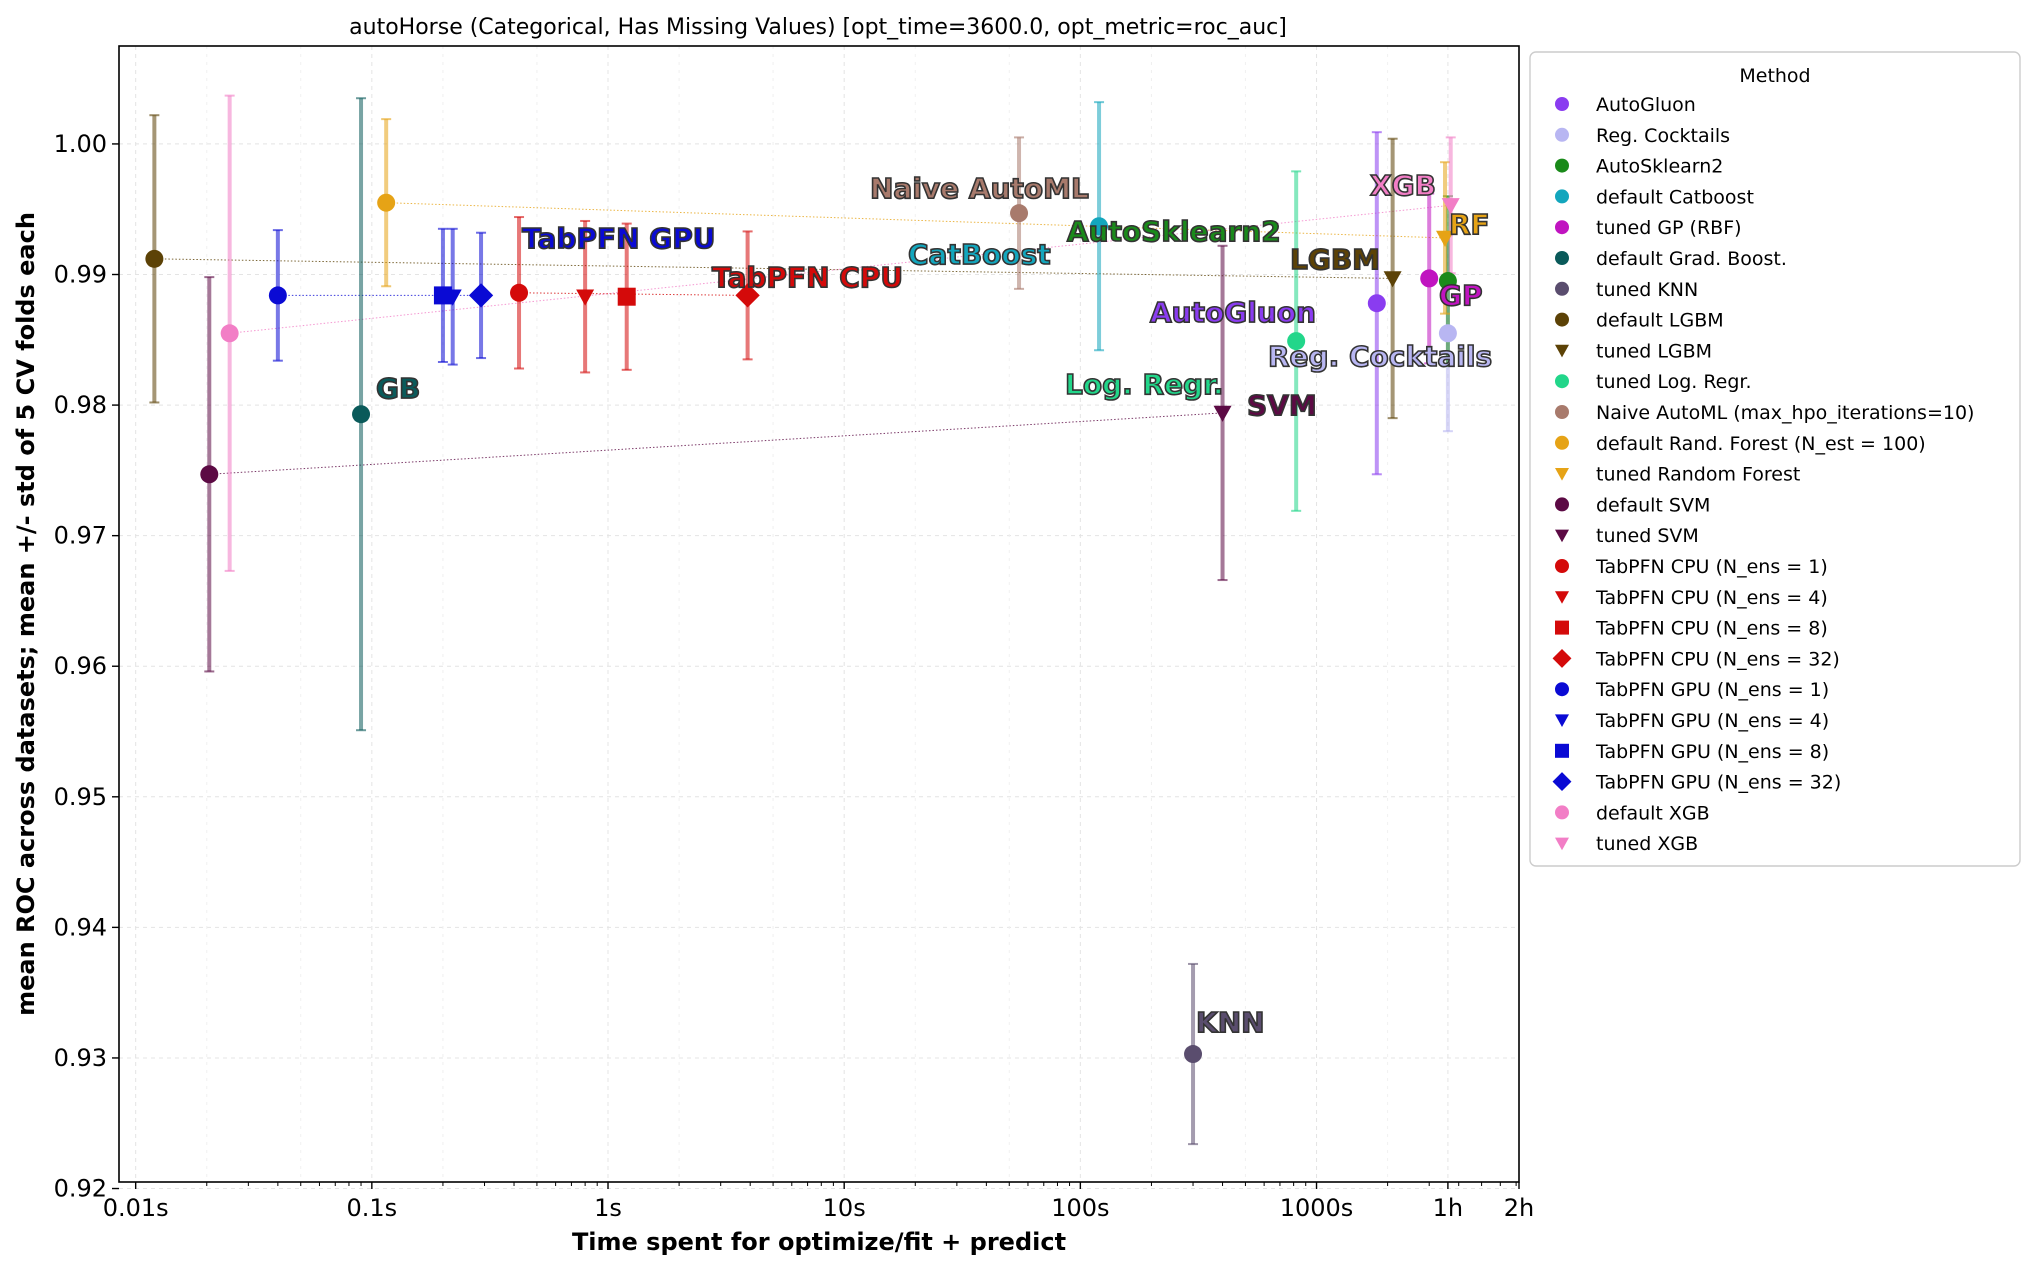 Image resolution: width=2028 pixels, height=1264 pixels. I want to click on x-tick-label: 1000s, so click(1317, 1208).